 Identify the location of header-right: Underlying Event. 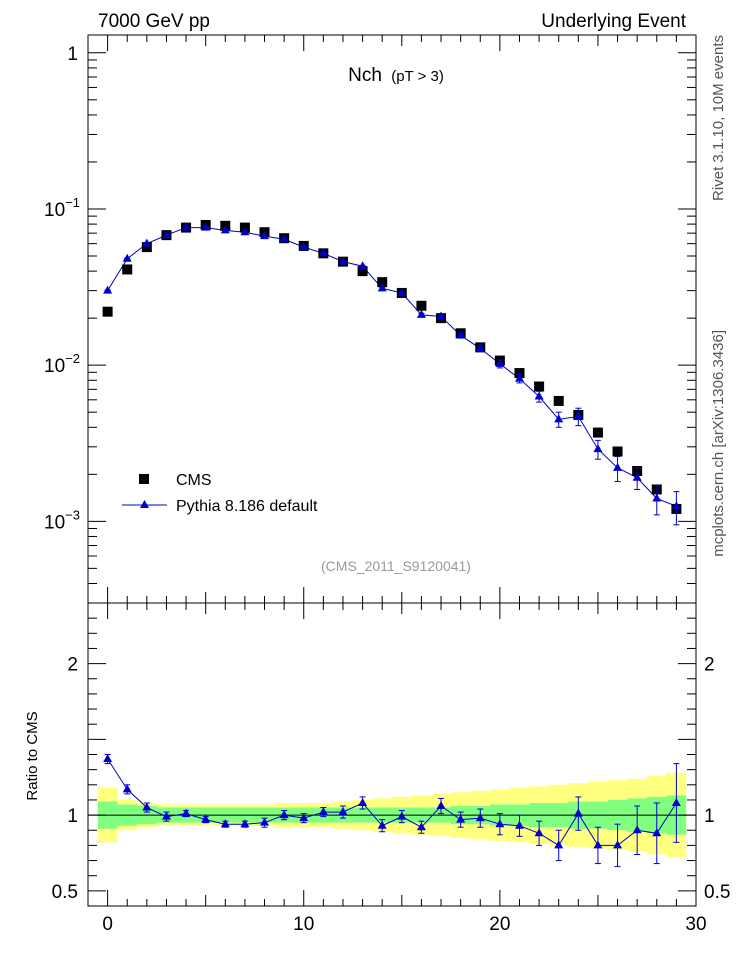
(613, 21).